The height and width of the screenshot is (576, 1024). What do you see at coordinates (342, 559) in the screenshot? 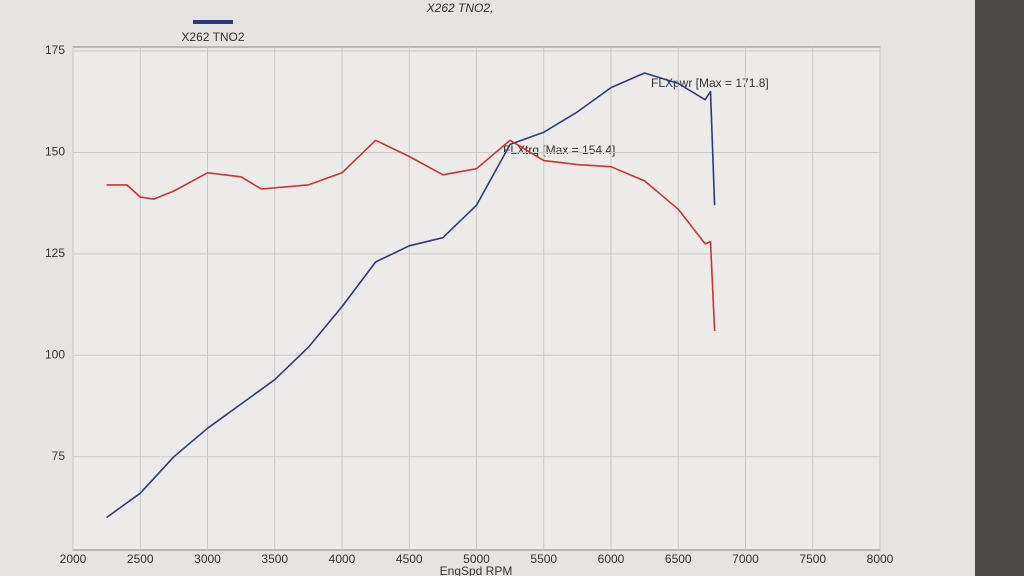
I see `x-tick-label: 4000` at bounding box center [342, 559].